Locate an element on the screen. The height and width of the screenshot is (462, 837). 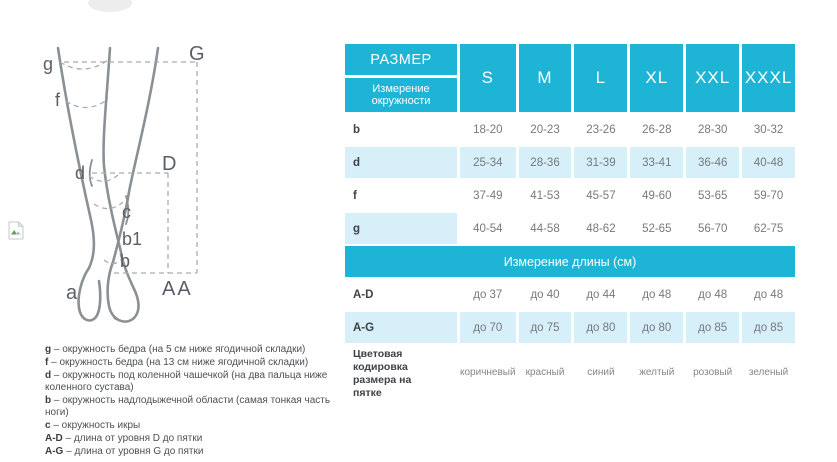
cell-d-xxxl: 40-48 is located at coordinates (768, 162).